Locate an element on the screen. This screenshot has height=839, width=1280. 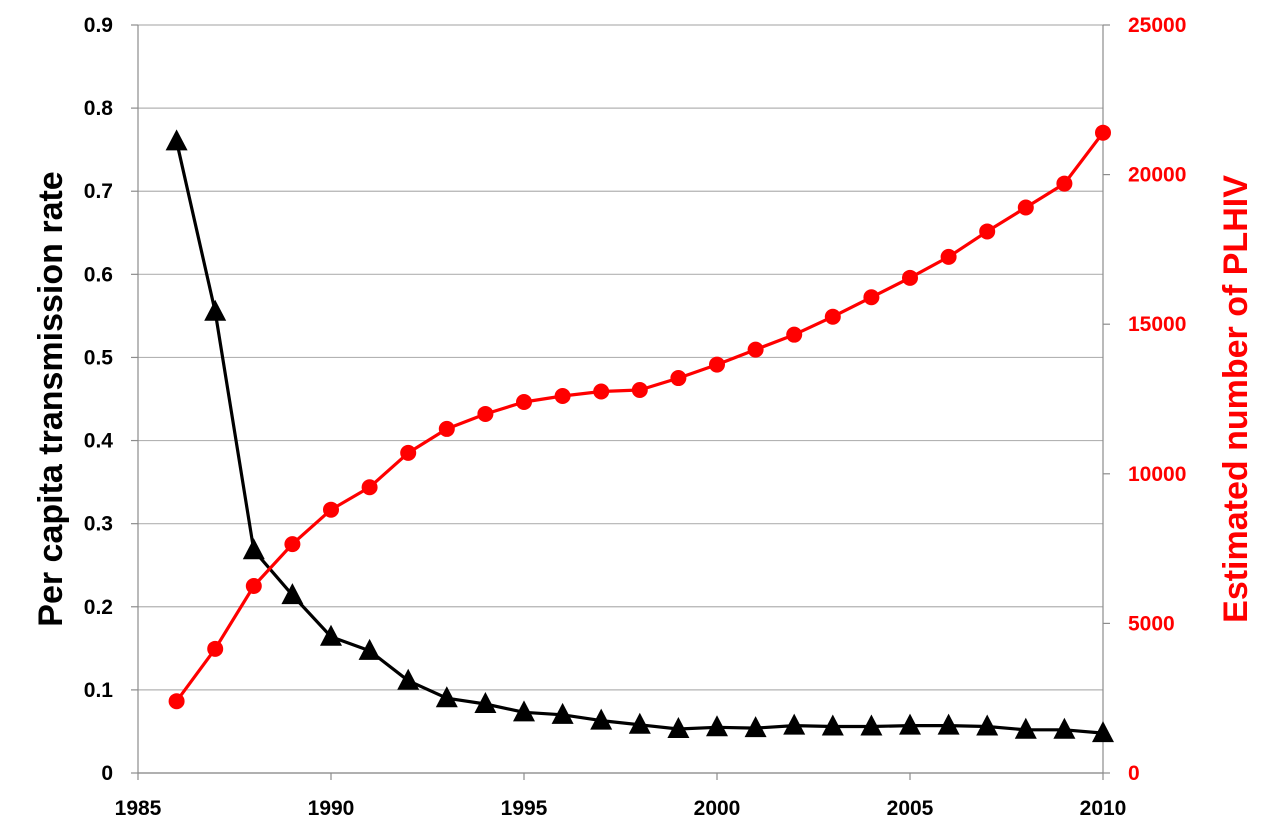
y-tick-label-right: 15000 is located at coordinates (1157, 324).